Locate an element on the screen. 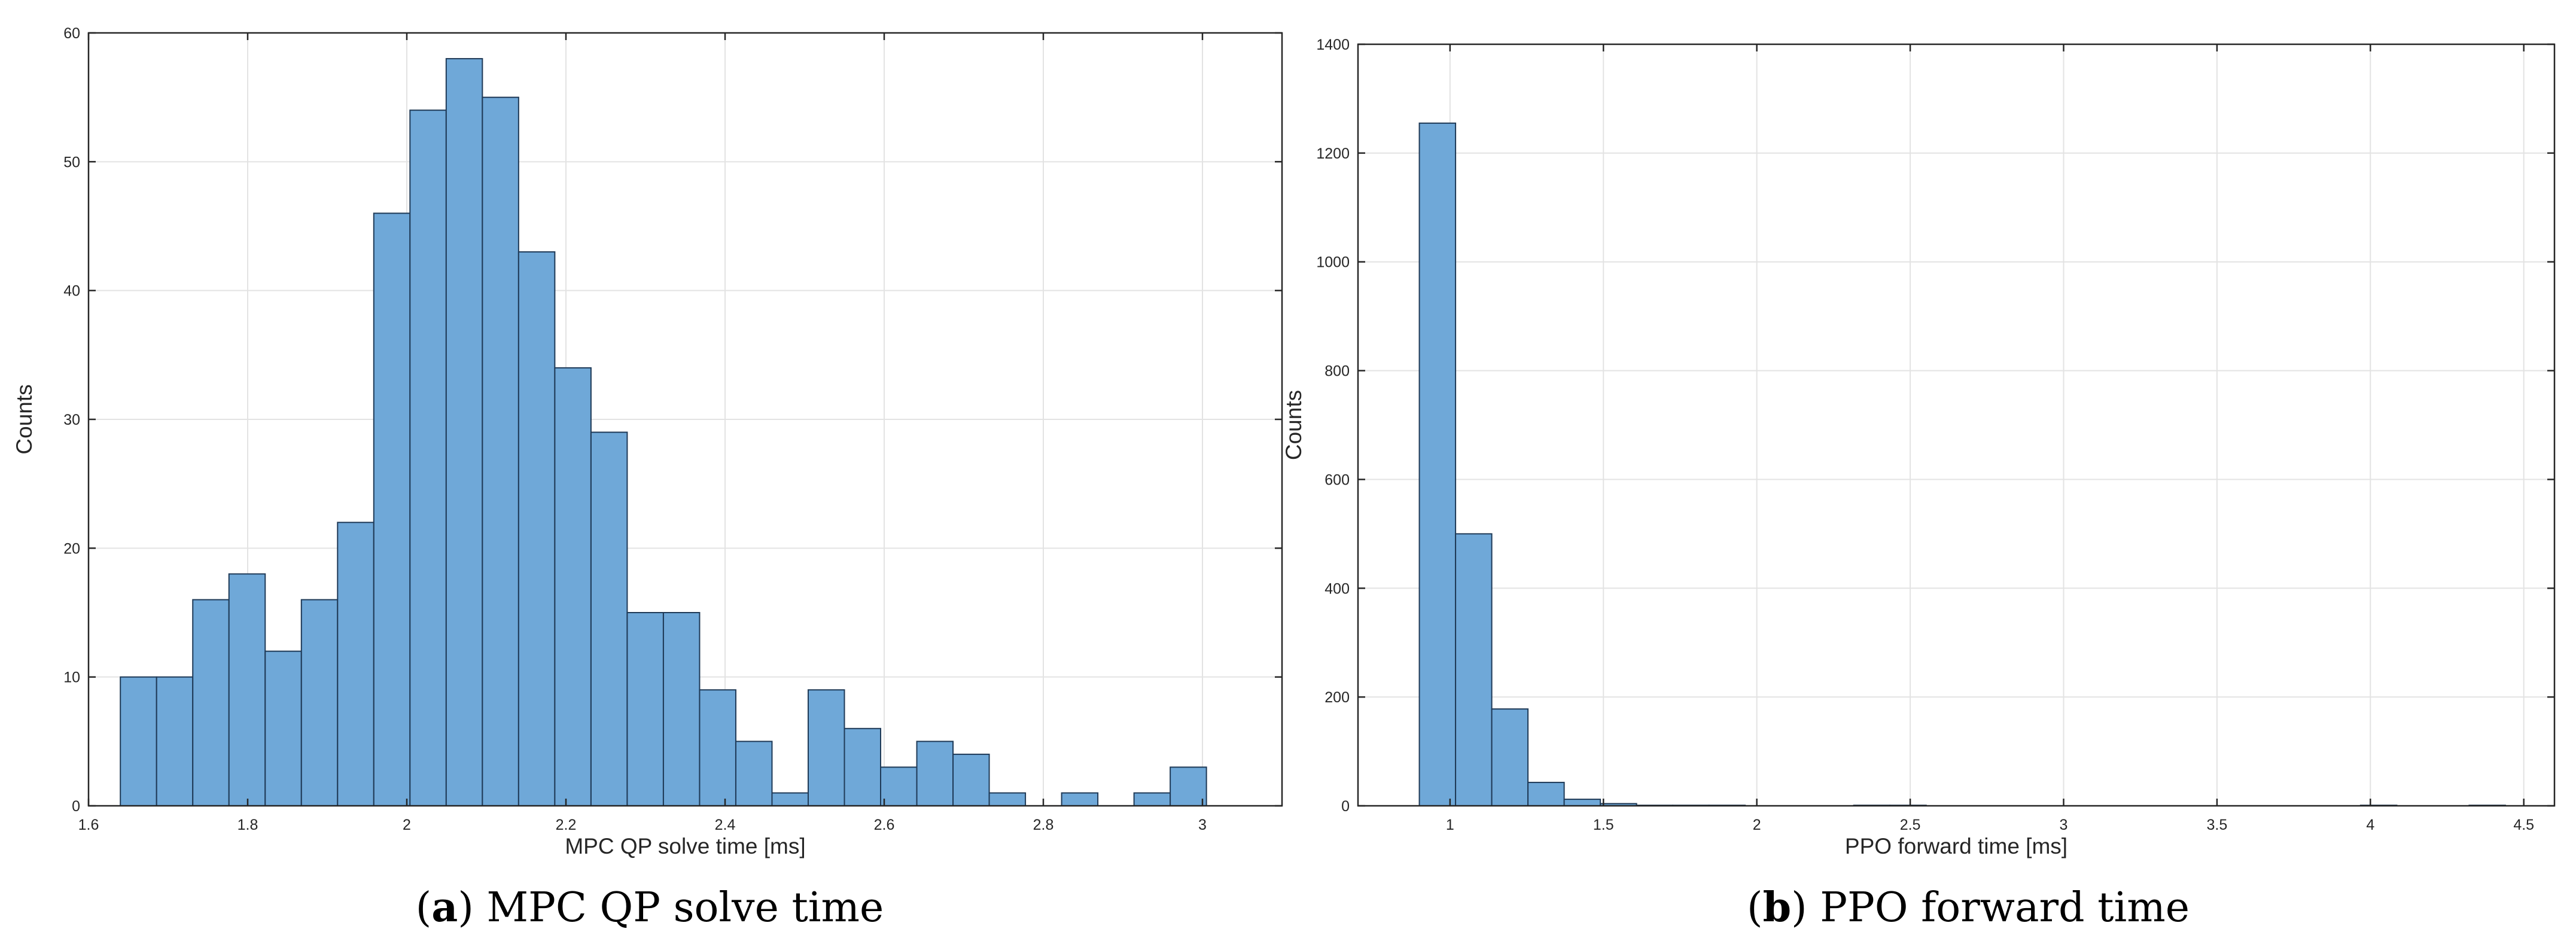 The width and height of the screenshot is (2576, 944). caption-text: ) PPO forward time is located at coordinates (1990, 908).